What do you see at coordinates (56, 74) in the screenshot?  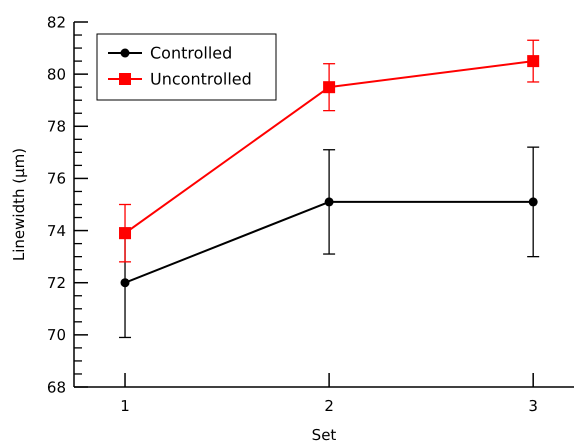 I see `y-tick-label: 80` at bounding box center [56, 74].